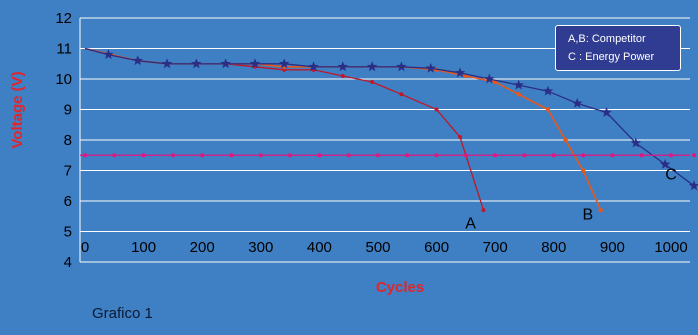 This screenshot has width=698, height=335. What do you see at coordinates (68, 262) in the screenshot?
I see `y-tick-label: 4` at bounding box center [68, 262].